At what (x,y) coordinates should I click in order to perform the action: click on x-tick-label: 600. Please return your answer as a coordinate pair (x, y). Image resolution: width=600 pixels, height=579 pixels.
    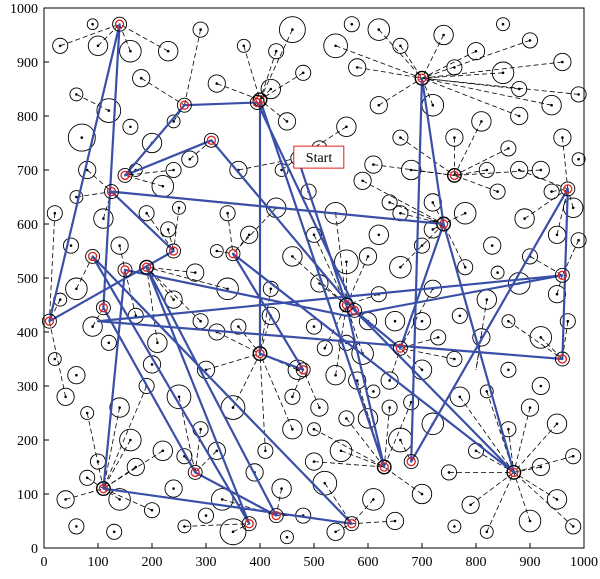
    Looking at the image, I should click on (368, 562).